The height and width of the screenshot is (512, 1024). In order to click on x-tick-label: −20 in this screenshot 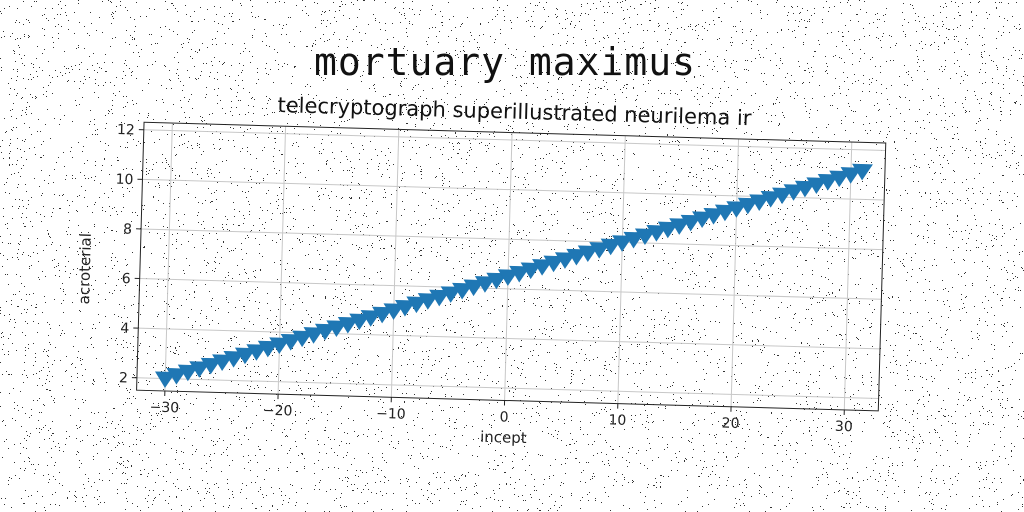, I will do `click(278, 411)`.